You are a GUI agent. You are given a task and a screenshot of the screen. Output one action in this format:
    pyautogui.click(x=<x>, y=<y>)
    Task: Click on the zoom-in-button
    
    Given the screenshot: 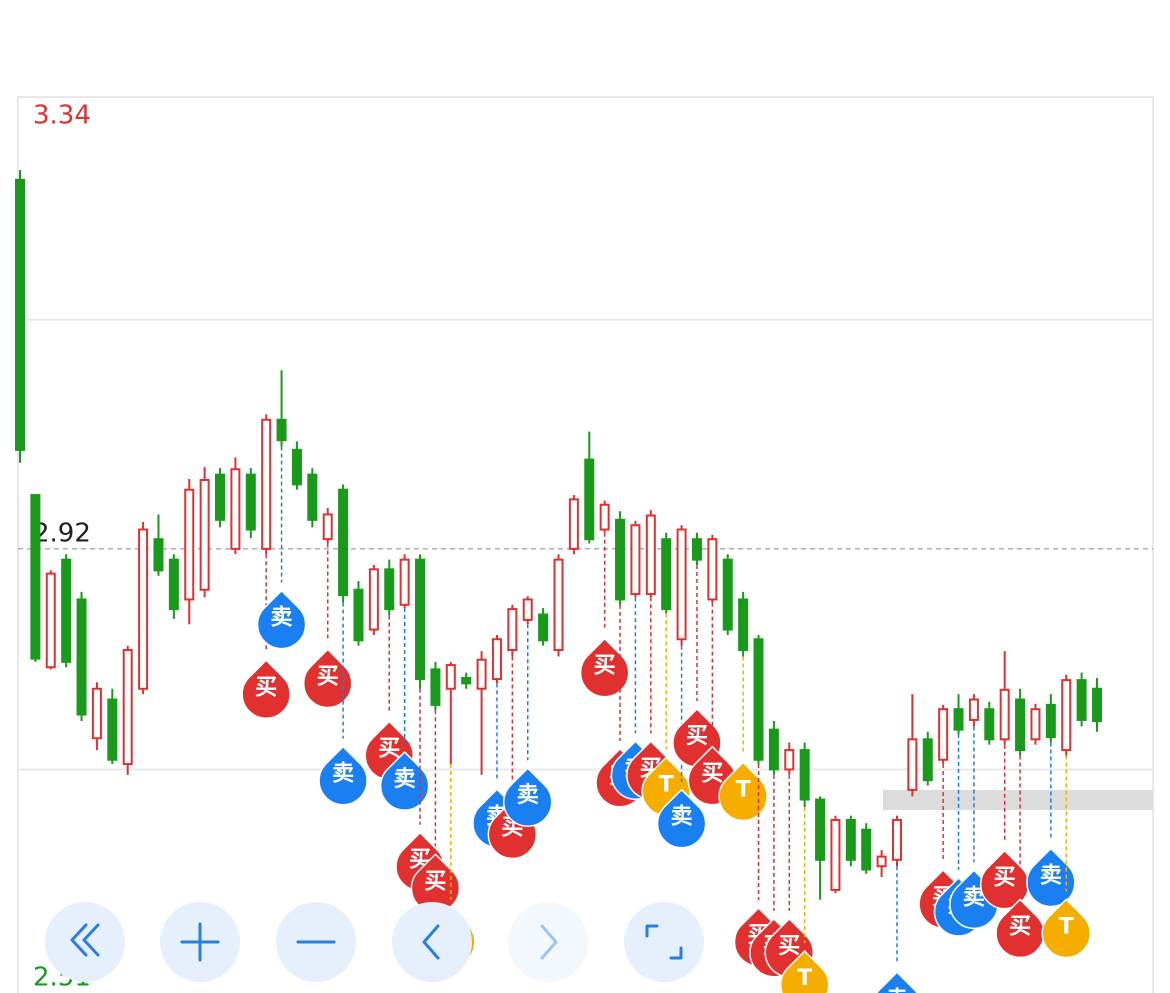 What is the action you would take?
    pyautogui.click(x=200, y=942)
    